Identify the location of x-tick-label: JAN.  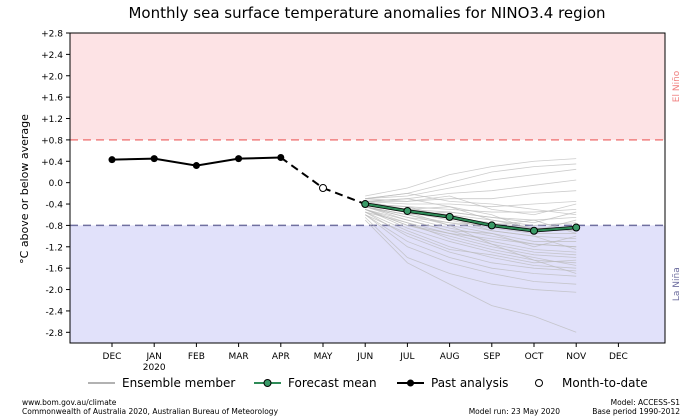
(154, 357).